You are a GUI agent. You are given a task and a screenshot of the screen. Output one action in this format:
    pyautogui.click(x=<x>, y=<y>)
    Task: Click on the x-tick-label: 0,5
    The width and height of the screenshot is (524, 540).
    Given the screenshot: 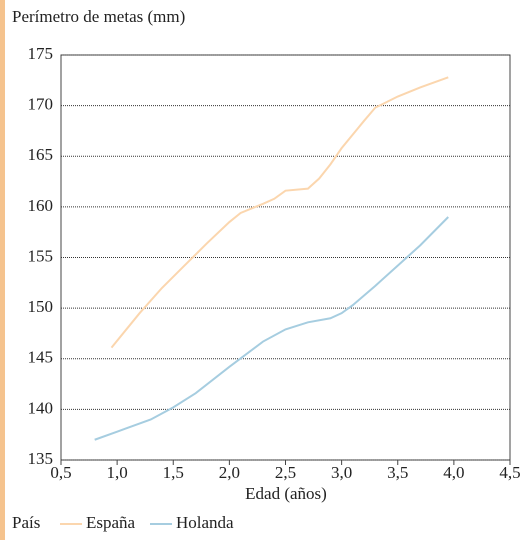 What is the action you would take?
    pyautogui.click(x=60, y=472)
    